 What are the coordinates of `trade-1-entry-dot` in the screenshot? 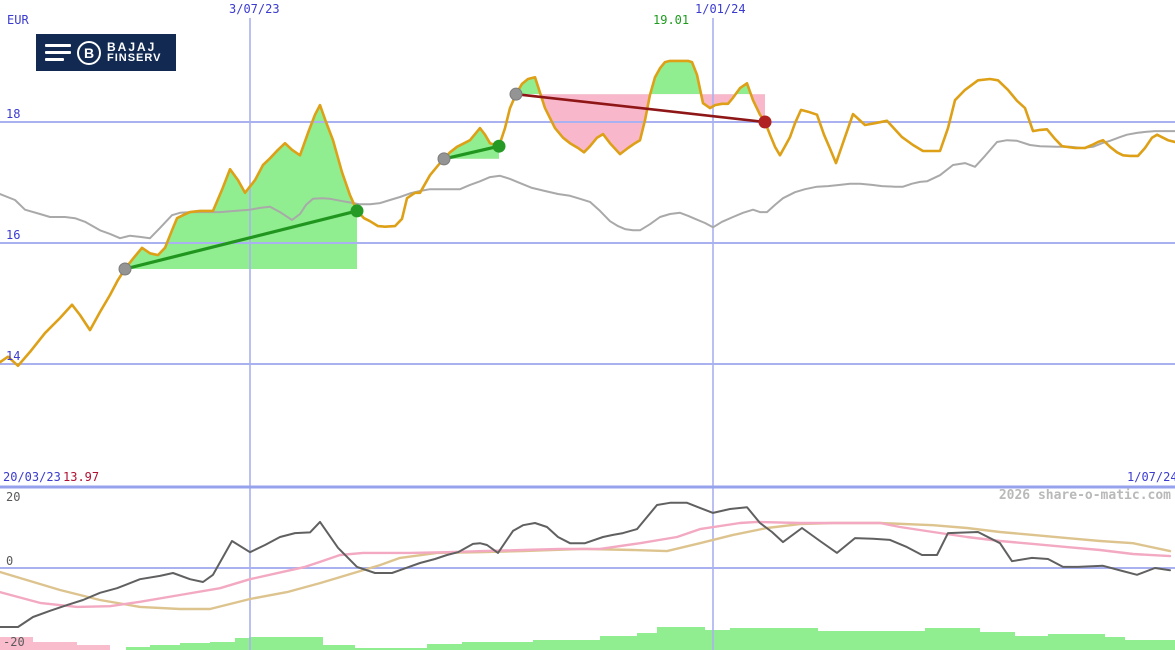 It's located at (125, 269).